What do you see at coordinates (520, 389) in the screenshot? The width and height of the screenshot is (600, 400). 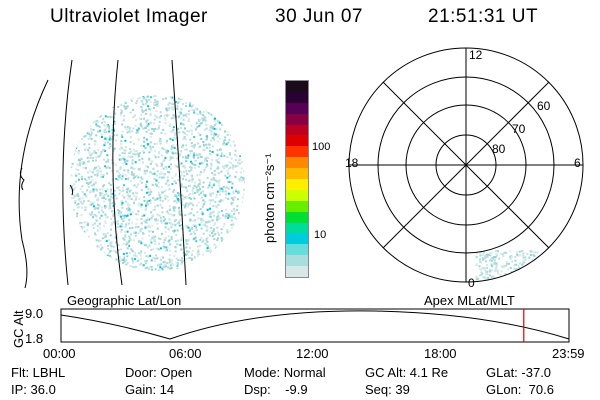 I see `glon-info: GLon: 70.6` at bounding box center [520, 389].